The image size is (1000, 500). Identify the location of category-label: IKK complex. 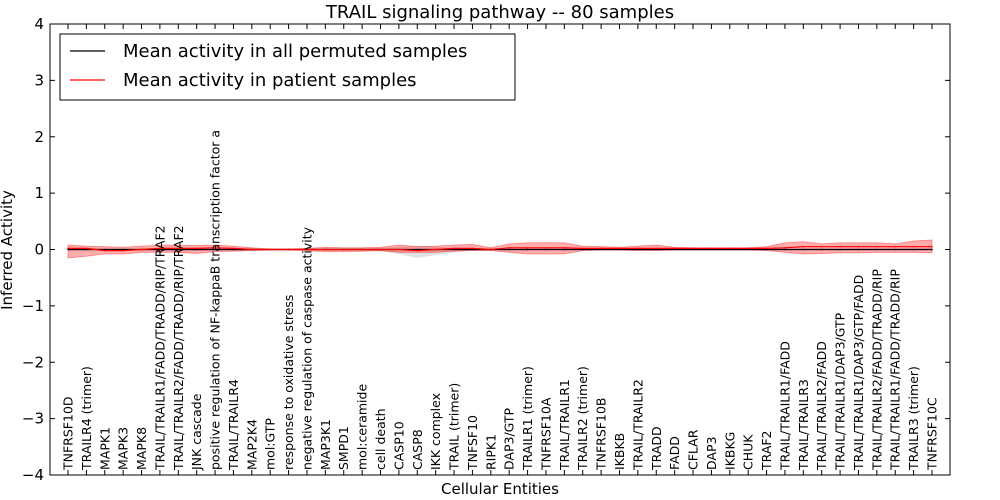
(435, 431).